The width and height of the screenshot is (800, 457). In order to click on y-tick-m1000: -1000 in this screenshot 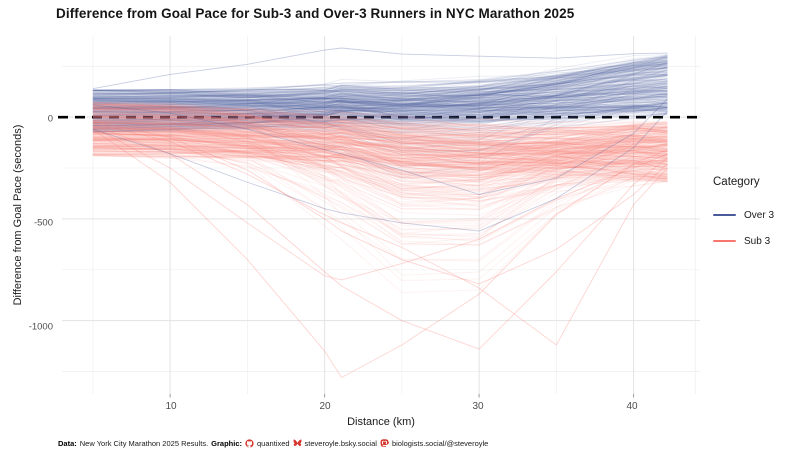, I will do `click(40, 327)`.